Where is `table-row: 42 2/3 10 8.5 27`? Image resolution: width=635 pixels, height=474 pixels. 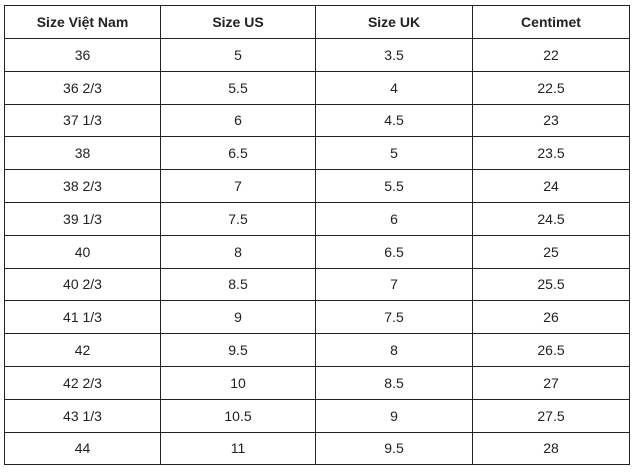
table-row: 42 2/3 10 8.5 27 is located at coordinates (317, 382).